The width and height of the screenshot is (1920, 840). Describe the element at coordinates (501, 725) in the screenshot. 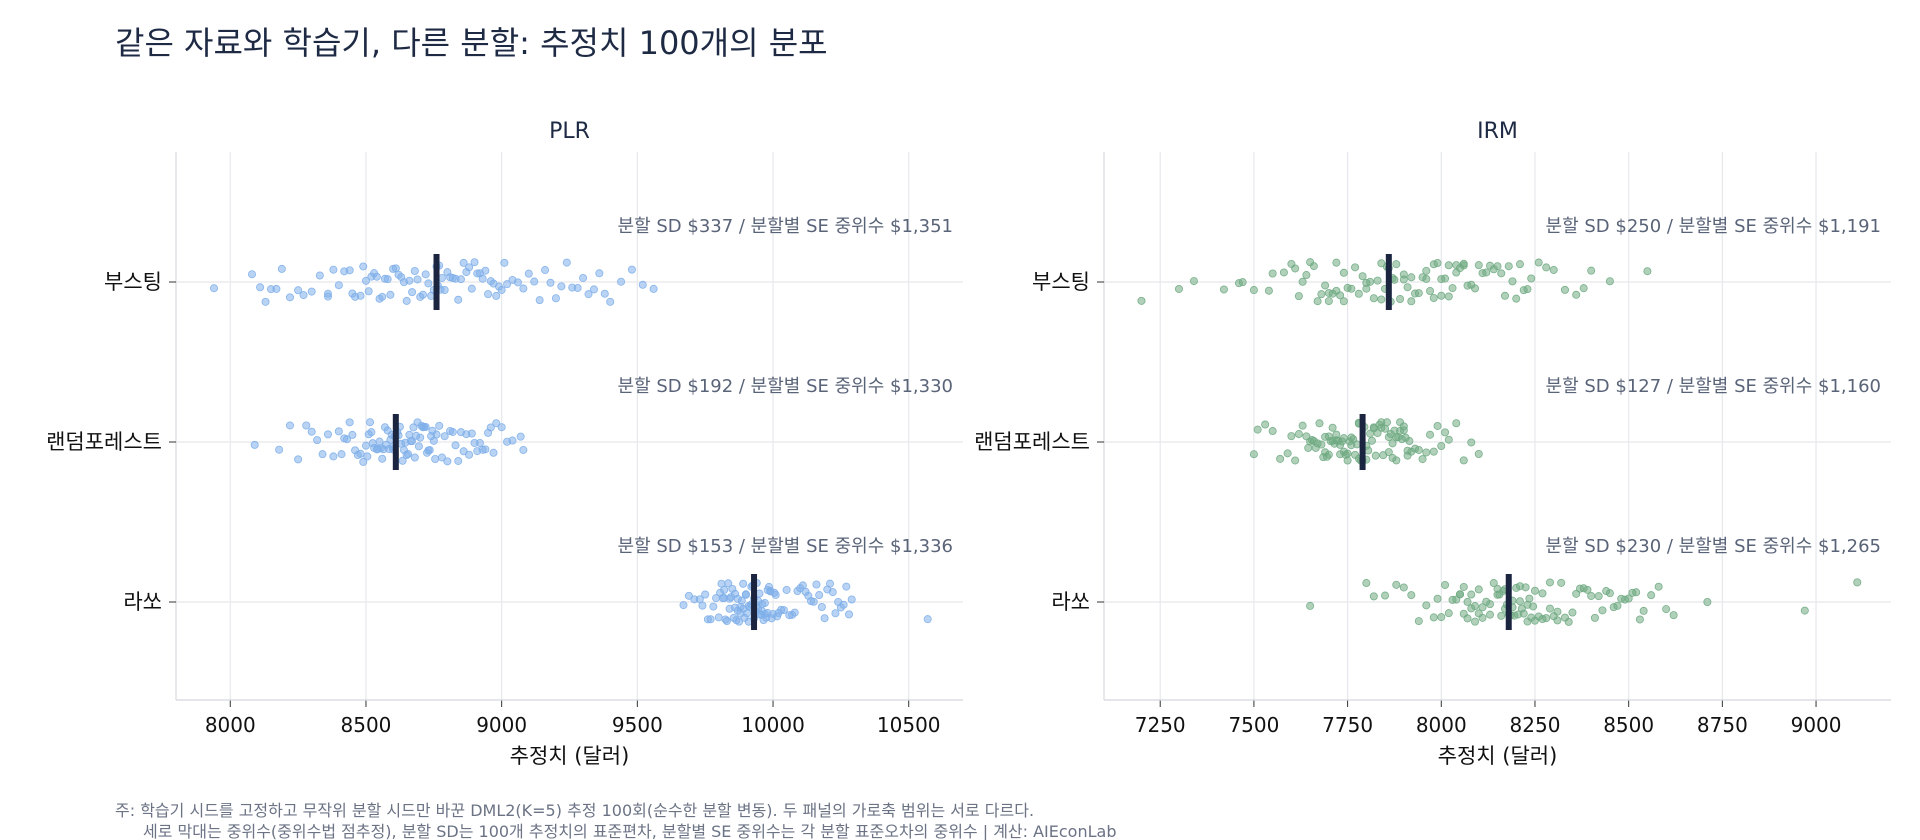

I see `x-tick-label: 9000` at that location.